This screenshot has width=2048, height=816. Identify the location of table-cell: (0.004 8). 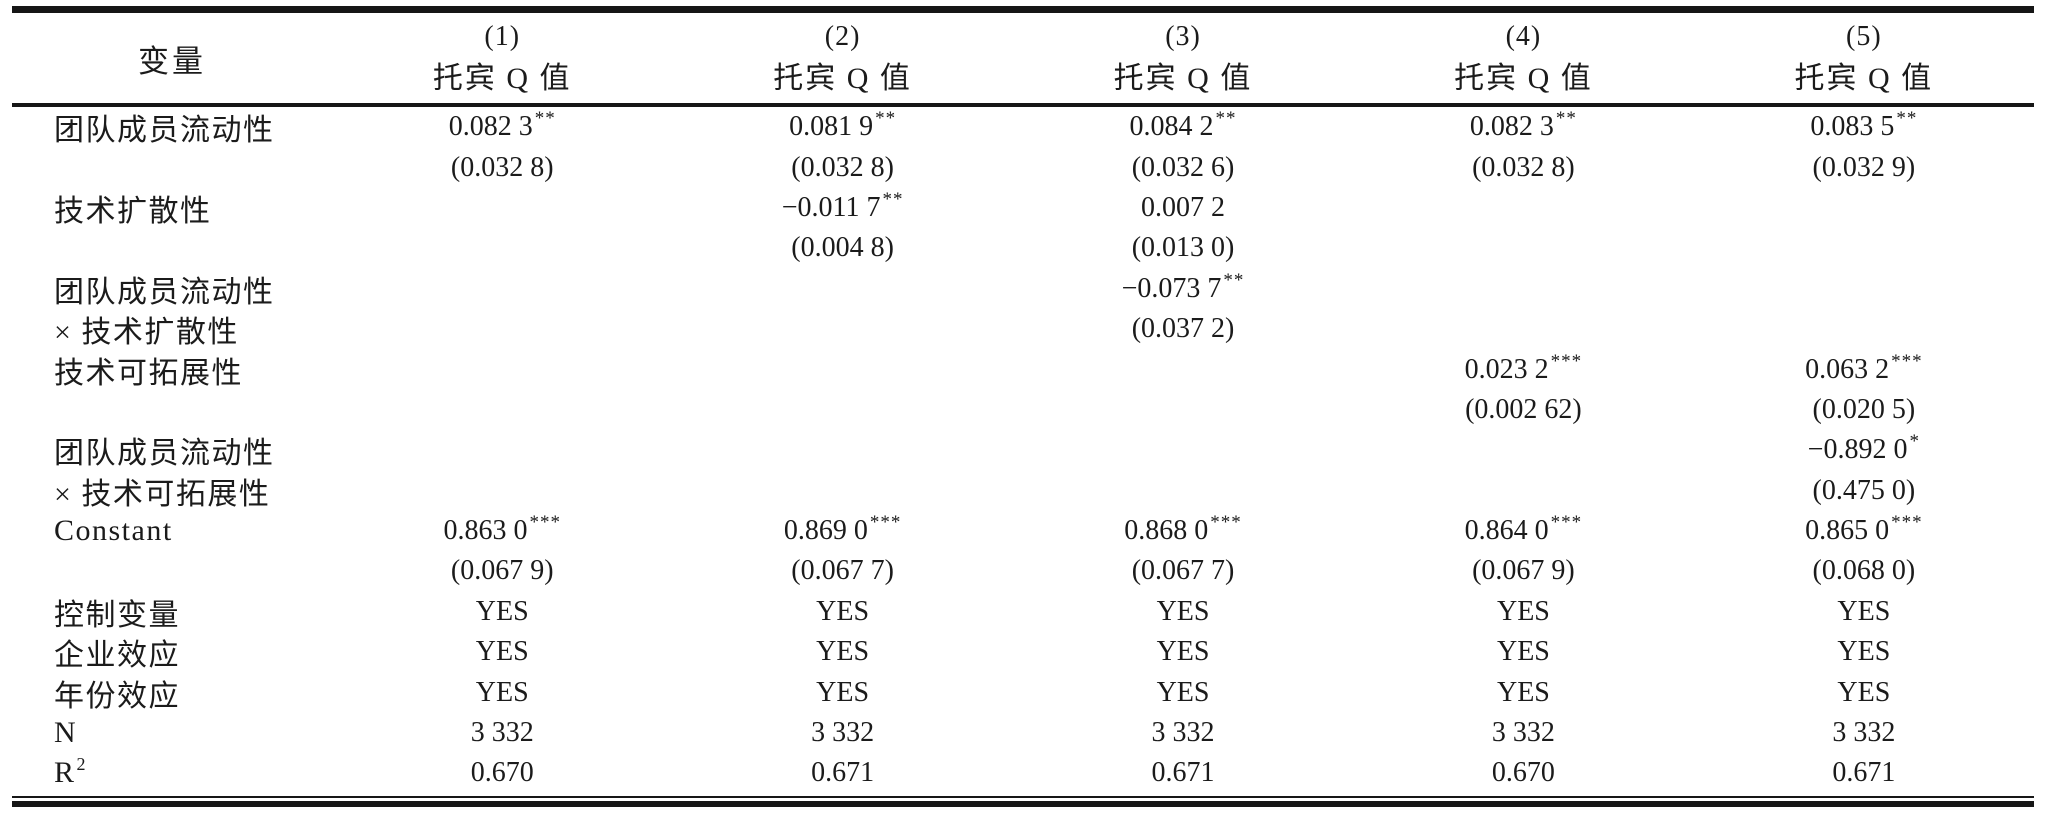
(842, 248).